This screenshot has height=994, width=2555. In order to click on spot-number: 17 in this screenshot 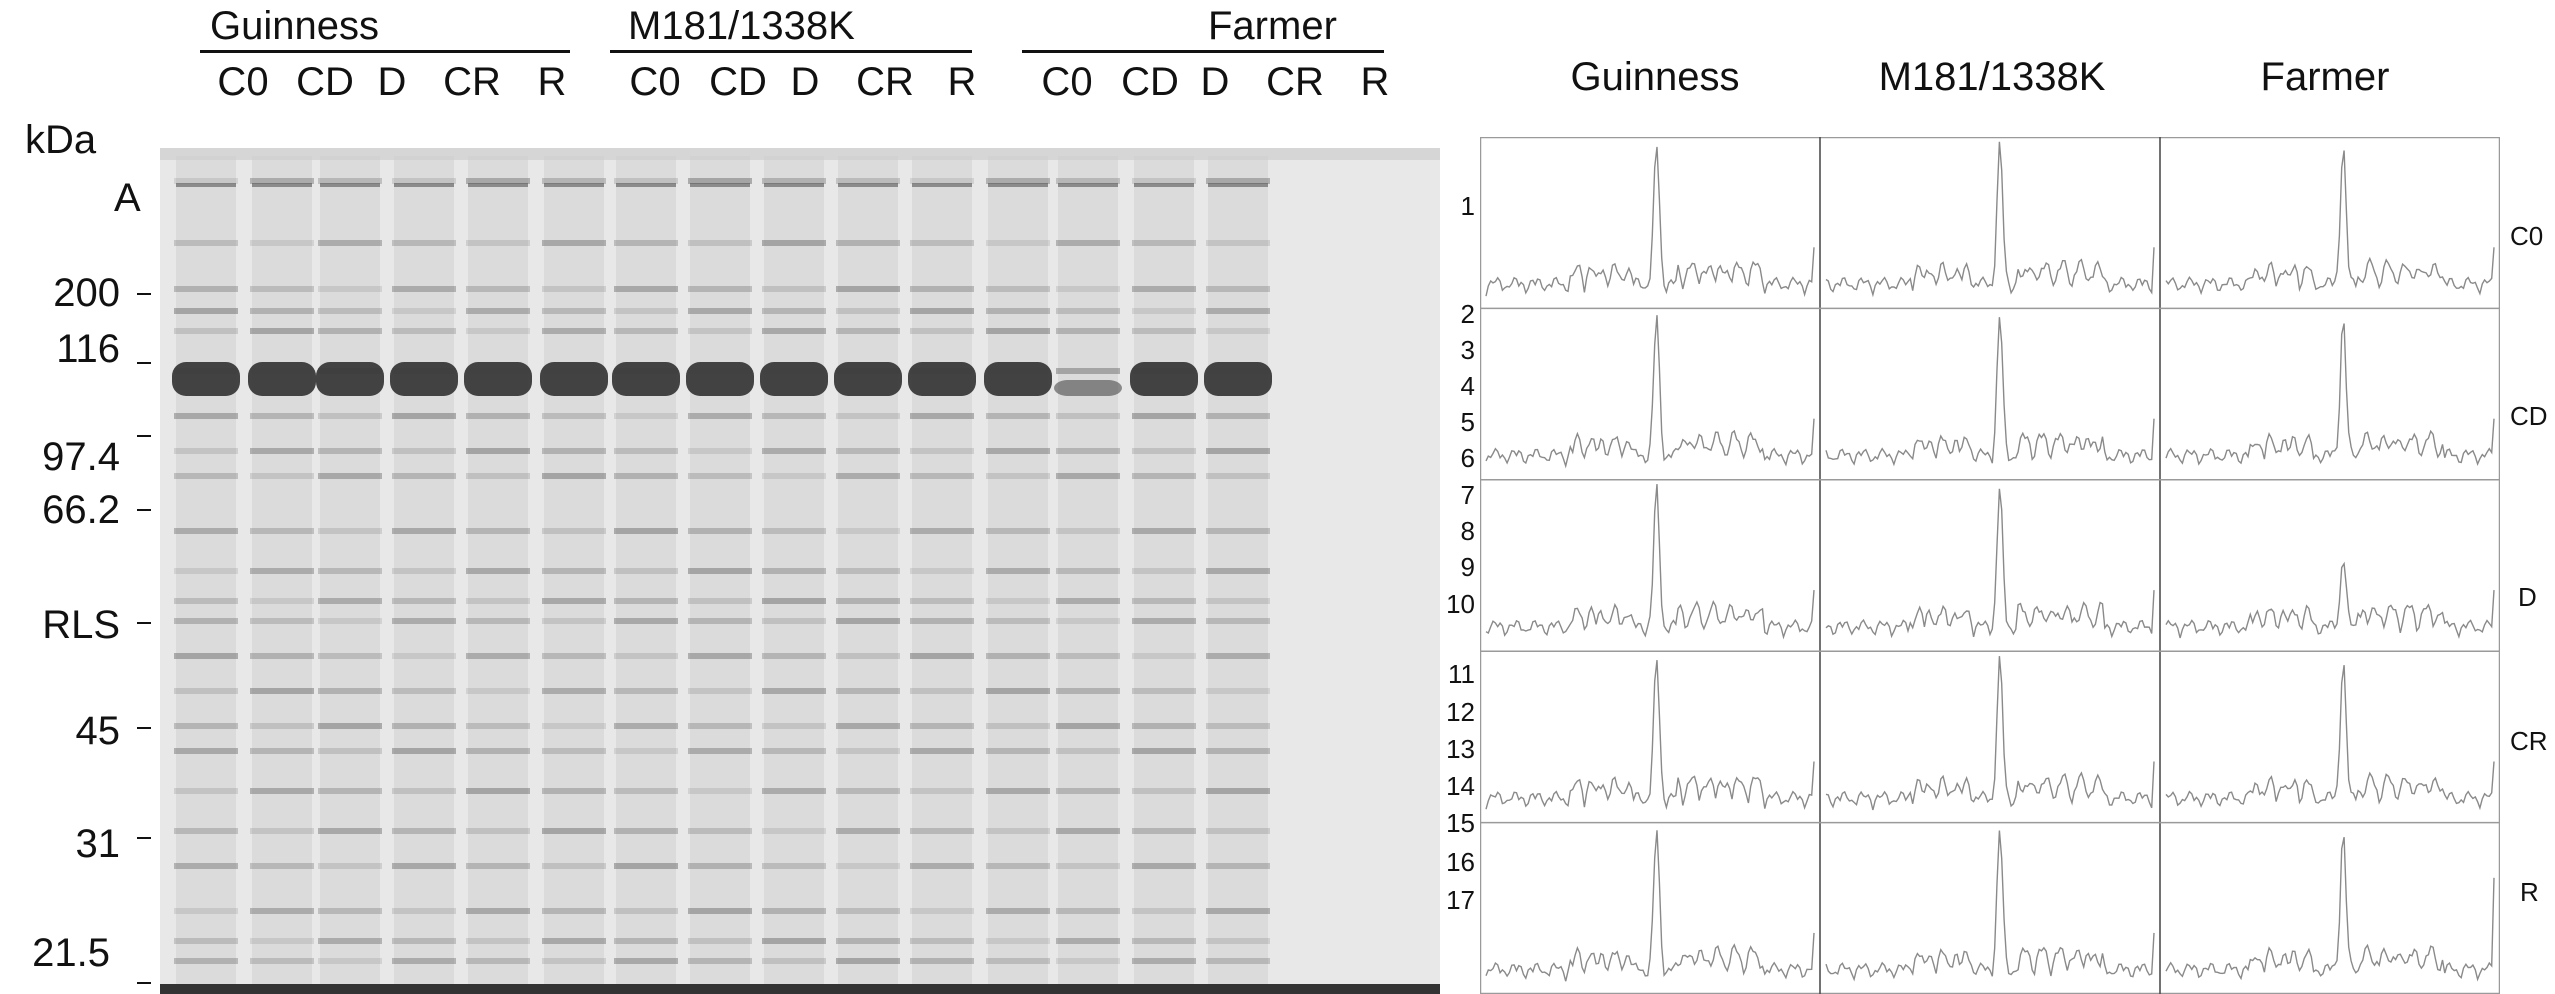, I will do `click(1460, 900)`.